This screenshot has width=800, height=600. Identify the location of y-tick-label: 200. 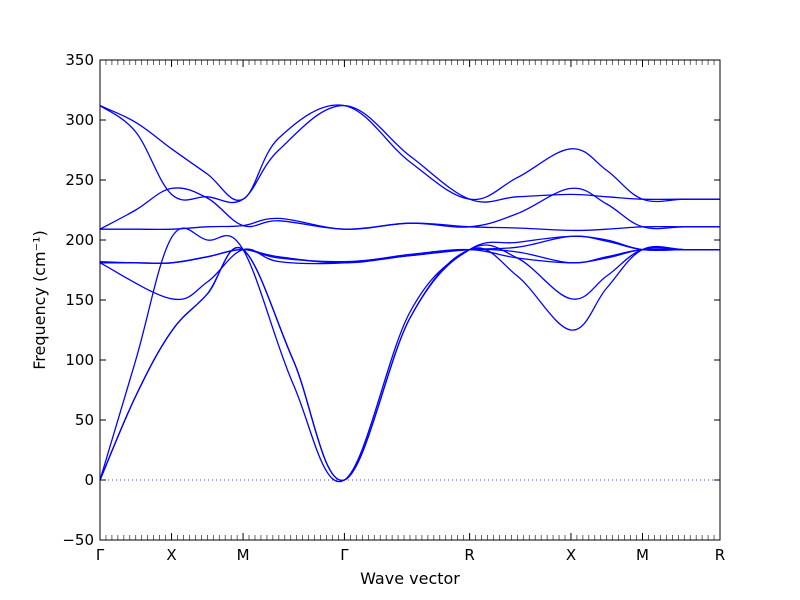
(79, 240).